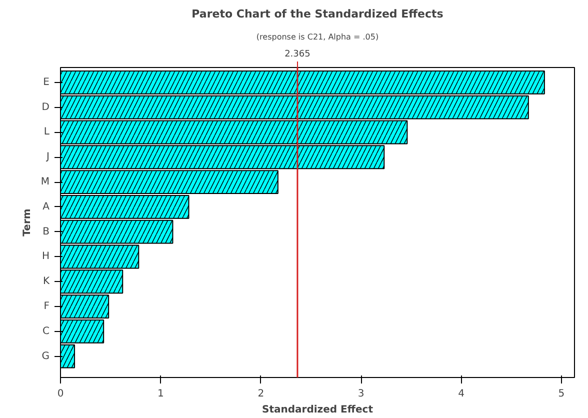 The height and width of the screenshot is (418, 588). What do you see at coordinates (46, 107) in the screenshot?
I see `y-tick-label: D` at bounding box center [46, 107].